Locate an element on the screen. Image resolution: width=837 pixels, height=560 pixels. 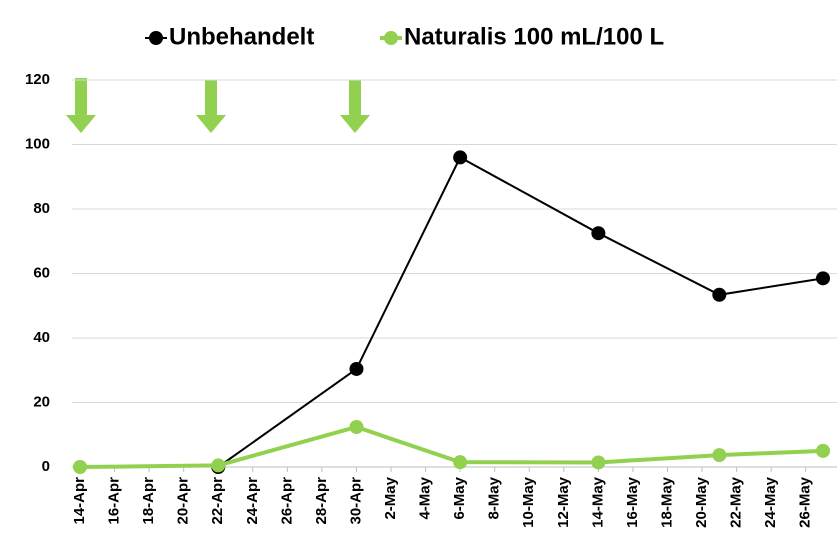
legend-item: Unbehandelt is located at coordinates (229, 36).